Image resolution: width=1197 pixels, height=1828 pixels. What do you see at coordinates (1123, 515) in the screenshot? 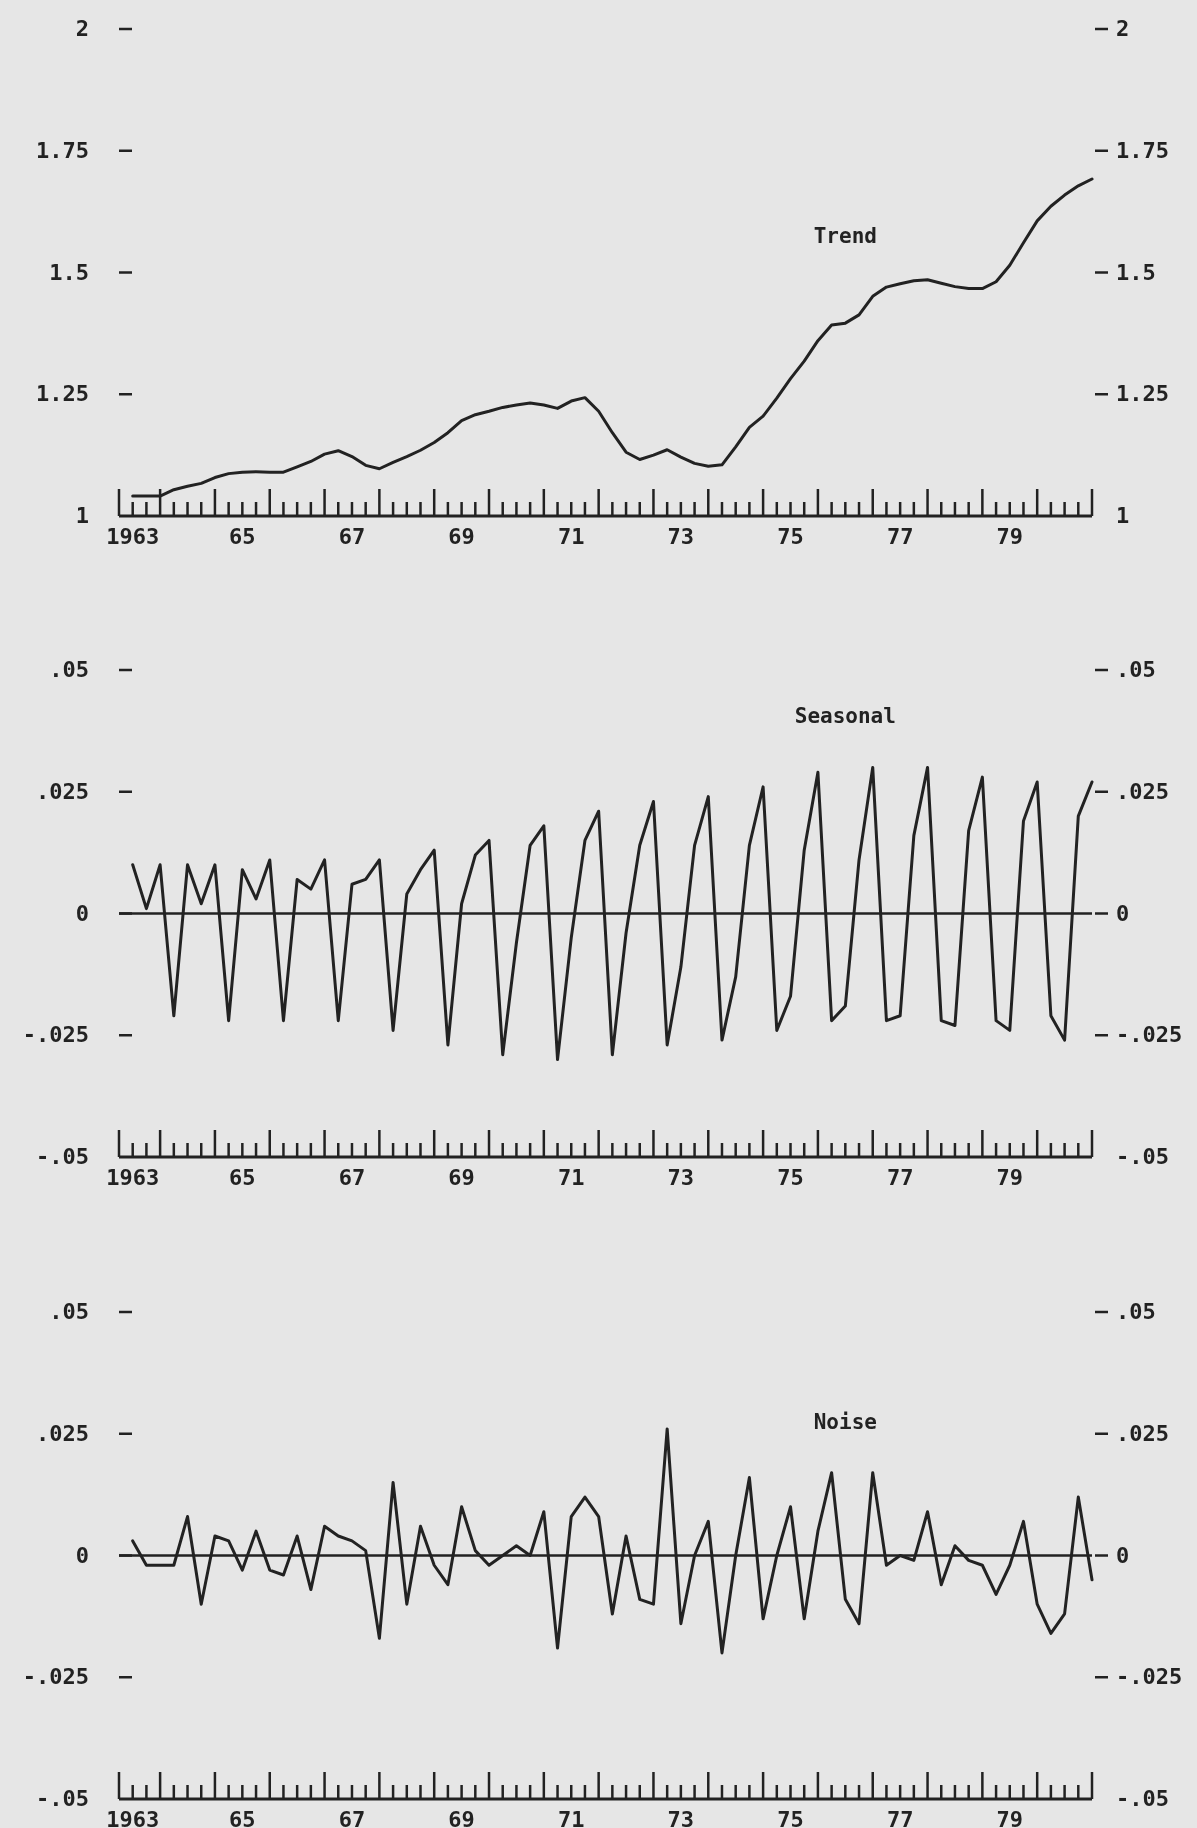
I see `y2-tick-label: 1` at bounding box center [1123, 515].